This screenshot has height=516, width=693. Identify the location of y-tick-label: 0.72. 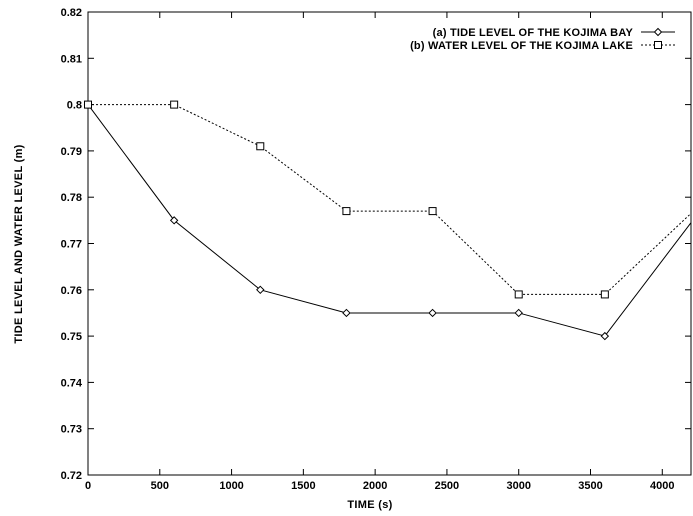
(71, 476).